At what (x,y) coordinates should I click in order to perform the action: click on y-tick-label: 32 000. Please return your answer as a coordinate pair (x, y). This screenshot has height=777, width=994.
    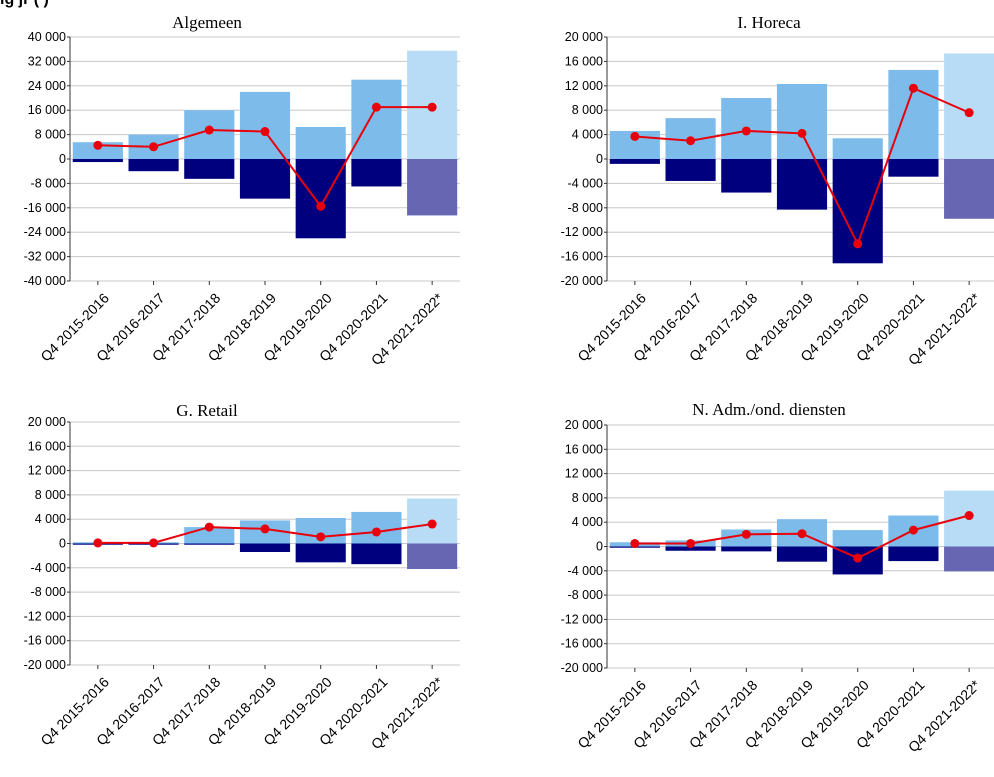
    Looking at the image, I should click on (47, 61).